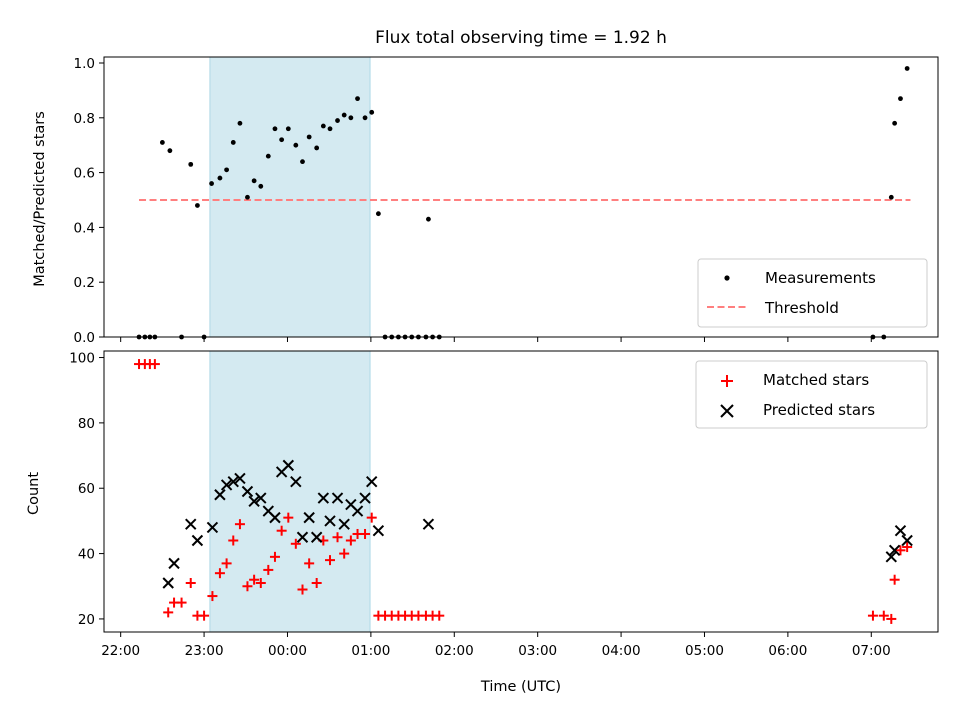  Describe the element at coordinates (820, 278) in the screenshot. I see `measurements-legend-label: Measurements` at that location.